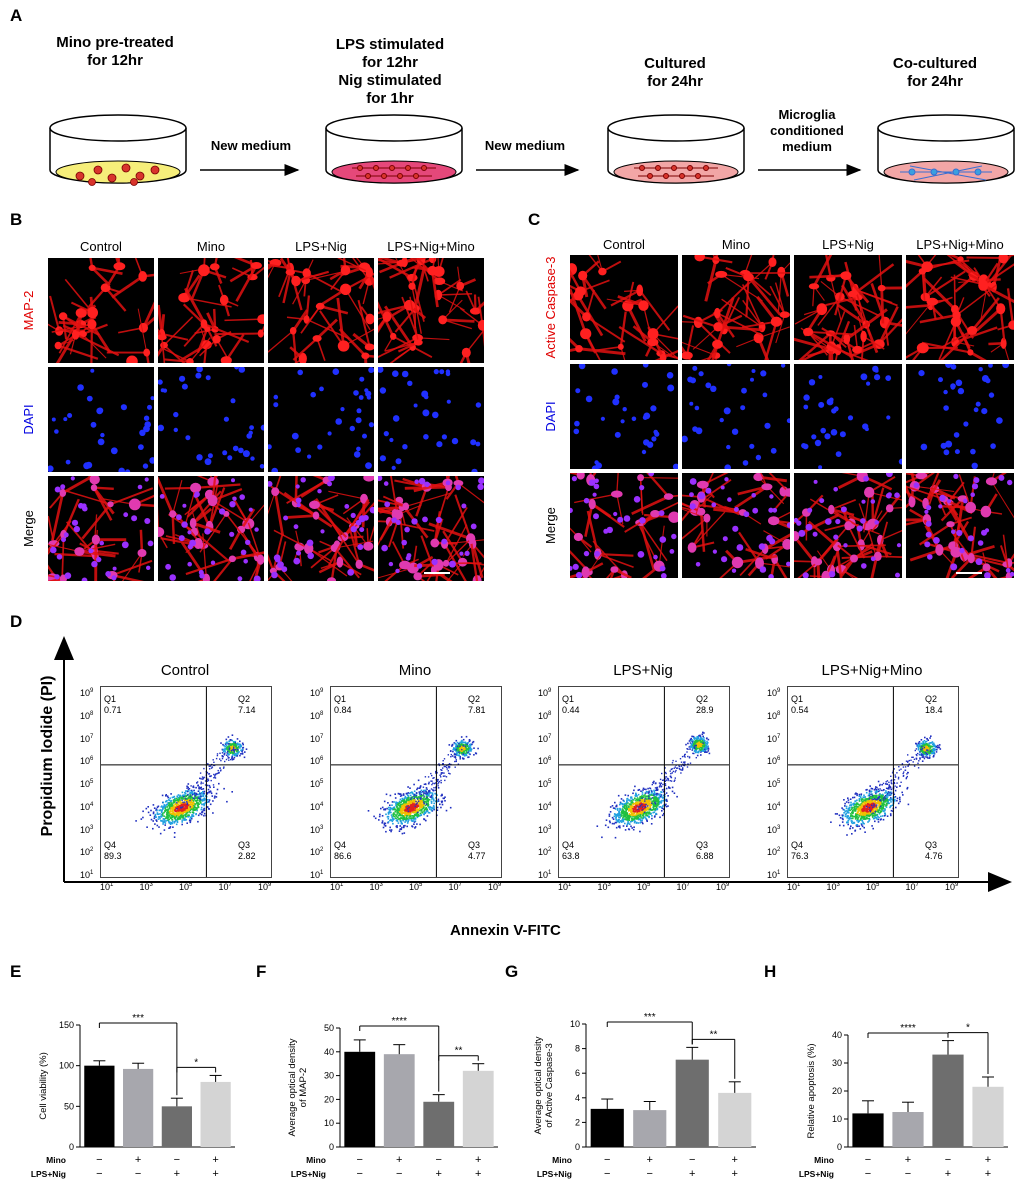 The image size is (1021, 1179). Describe the element at coordinates (477, 850) in the screenshot. I see `quadrant-label-q3: Q3 4.77` at that location.